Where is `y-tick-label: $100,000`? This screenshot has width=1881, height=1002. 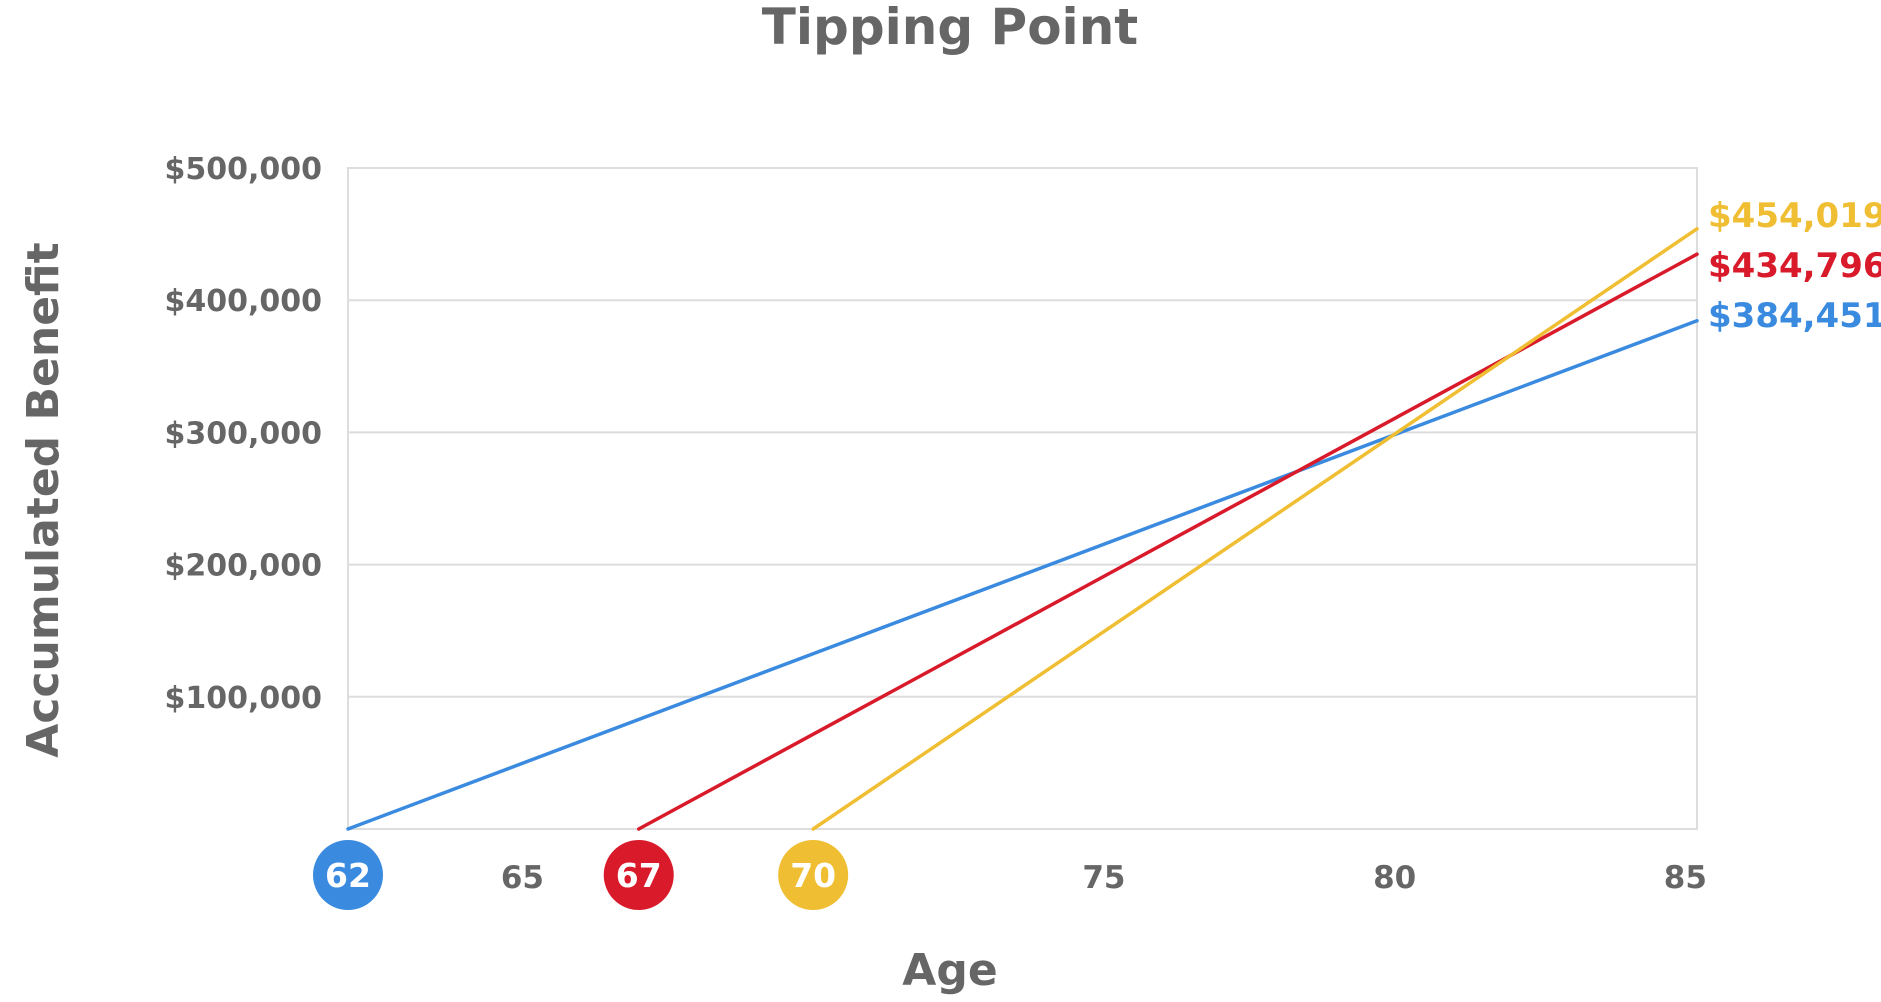
y-tick-label: $100,000 is located at coordinates (243, 698).